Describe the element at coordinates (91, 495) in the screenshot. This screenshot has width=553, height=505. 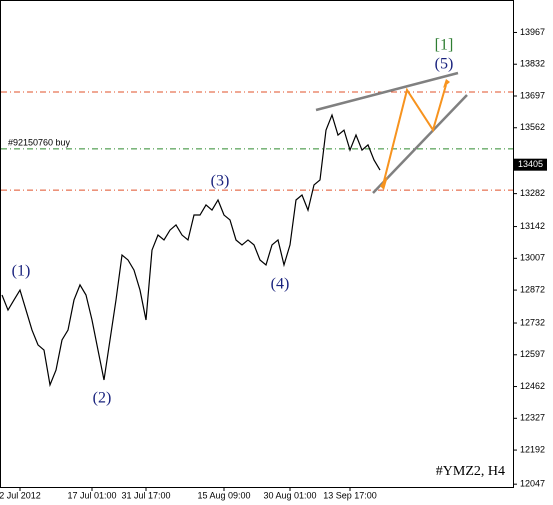
I see `x-tick-label: 17 Jul 01:00` at that location.